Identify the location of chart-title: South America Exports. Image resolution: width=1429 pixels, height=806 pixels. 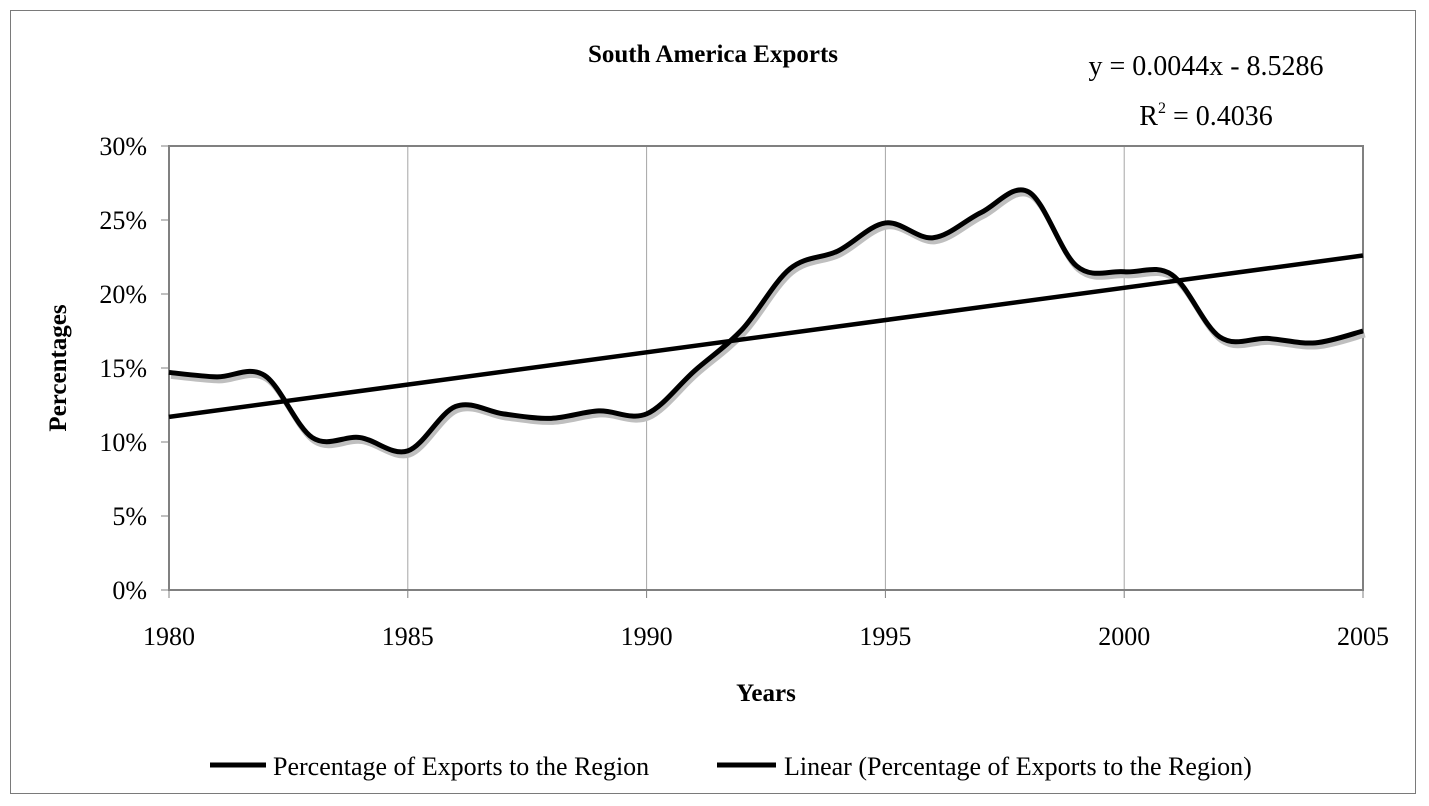
(713, 54).